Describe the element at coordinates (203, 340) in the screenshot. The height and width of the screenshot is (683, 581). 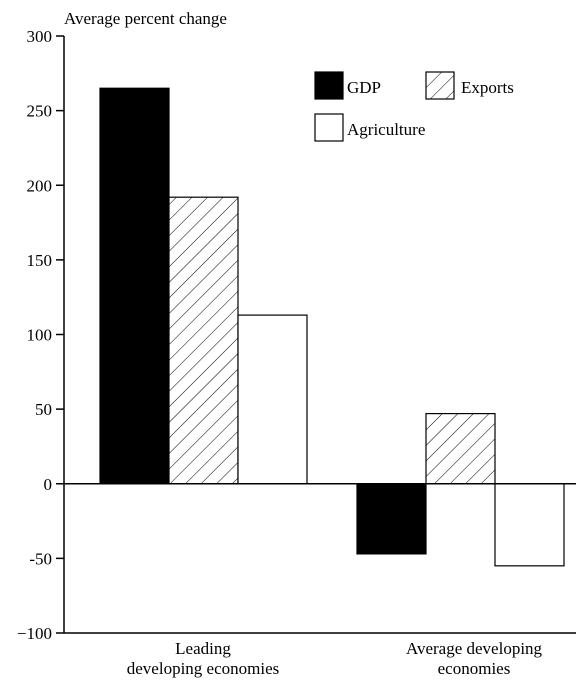
I see `bar-exports-leading` at that location.